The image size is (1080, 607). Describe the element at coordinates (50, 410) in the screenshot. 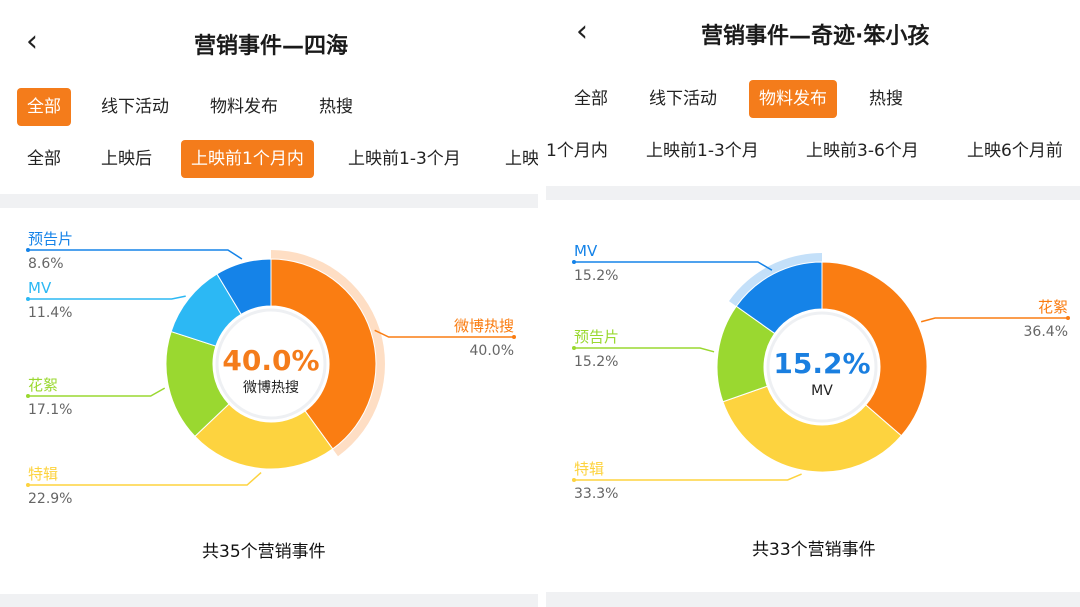

I see `slice-percent: 17.1%` at that location.